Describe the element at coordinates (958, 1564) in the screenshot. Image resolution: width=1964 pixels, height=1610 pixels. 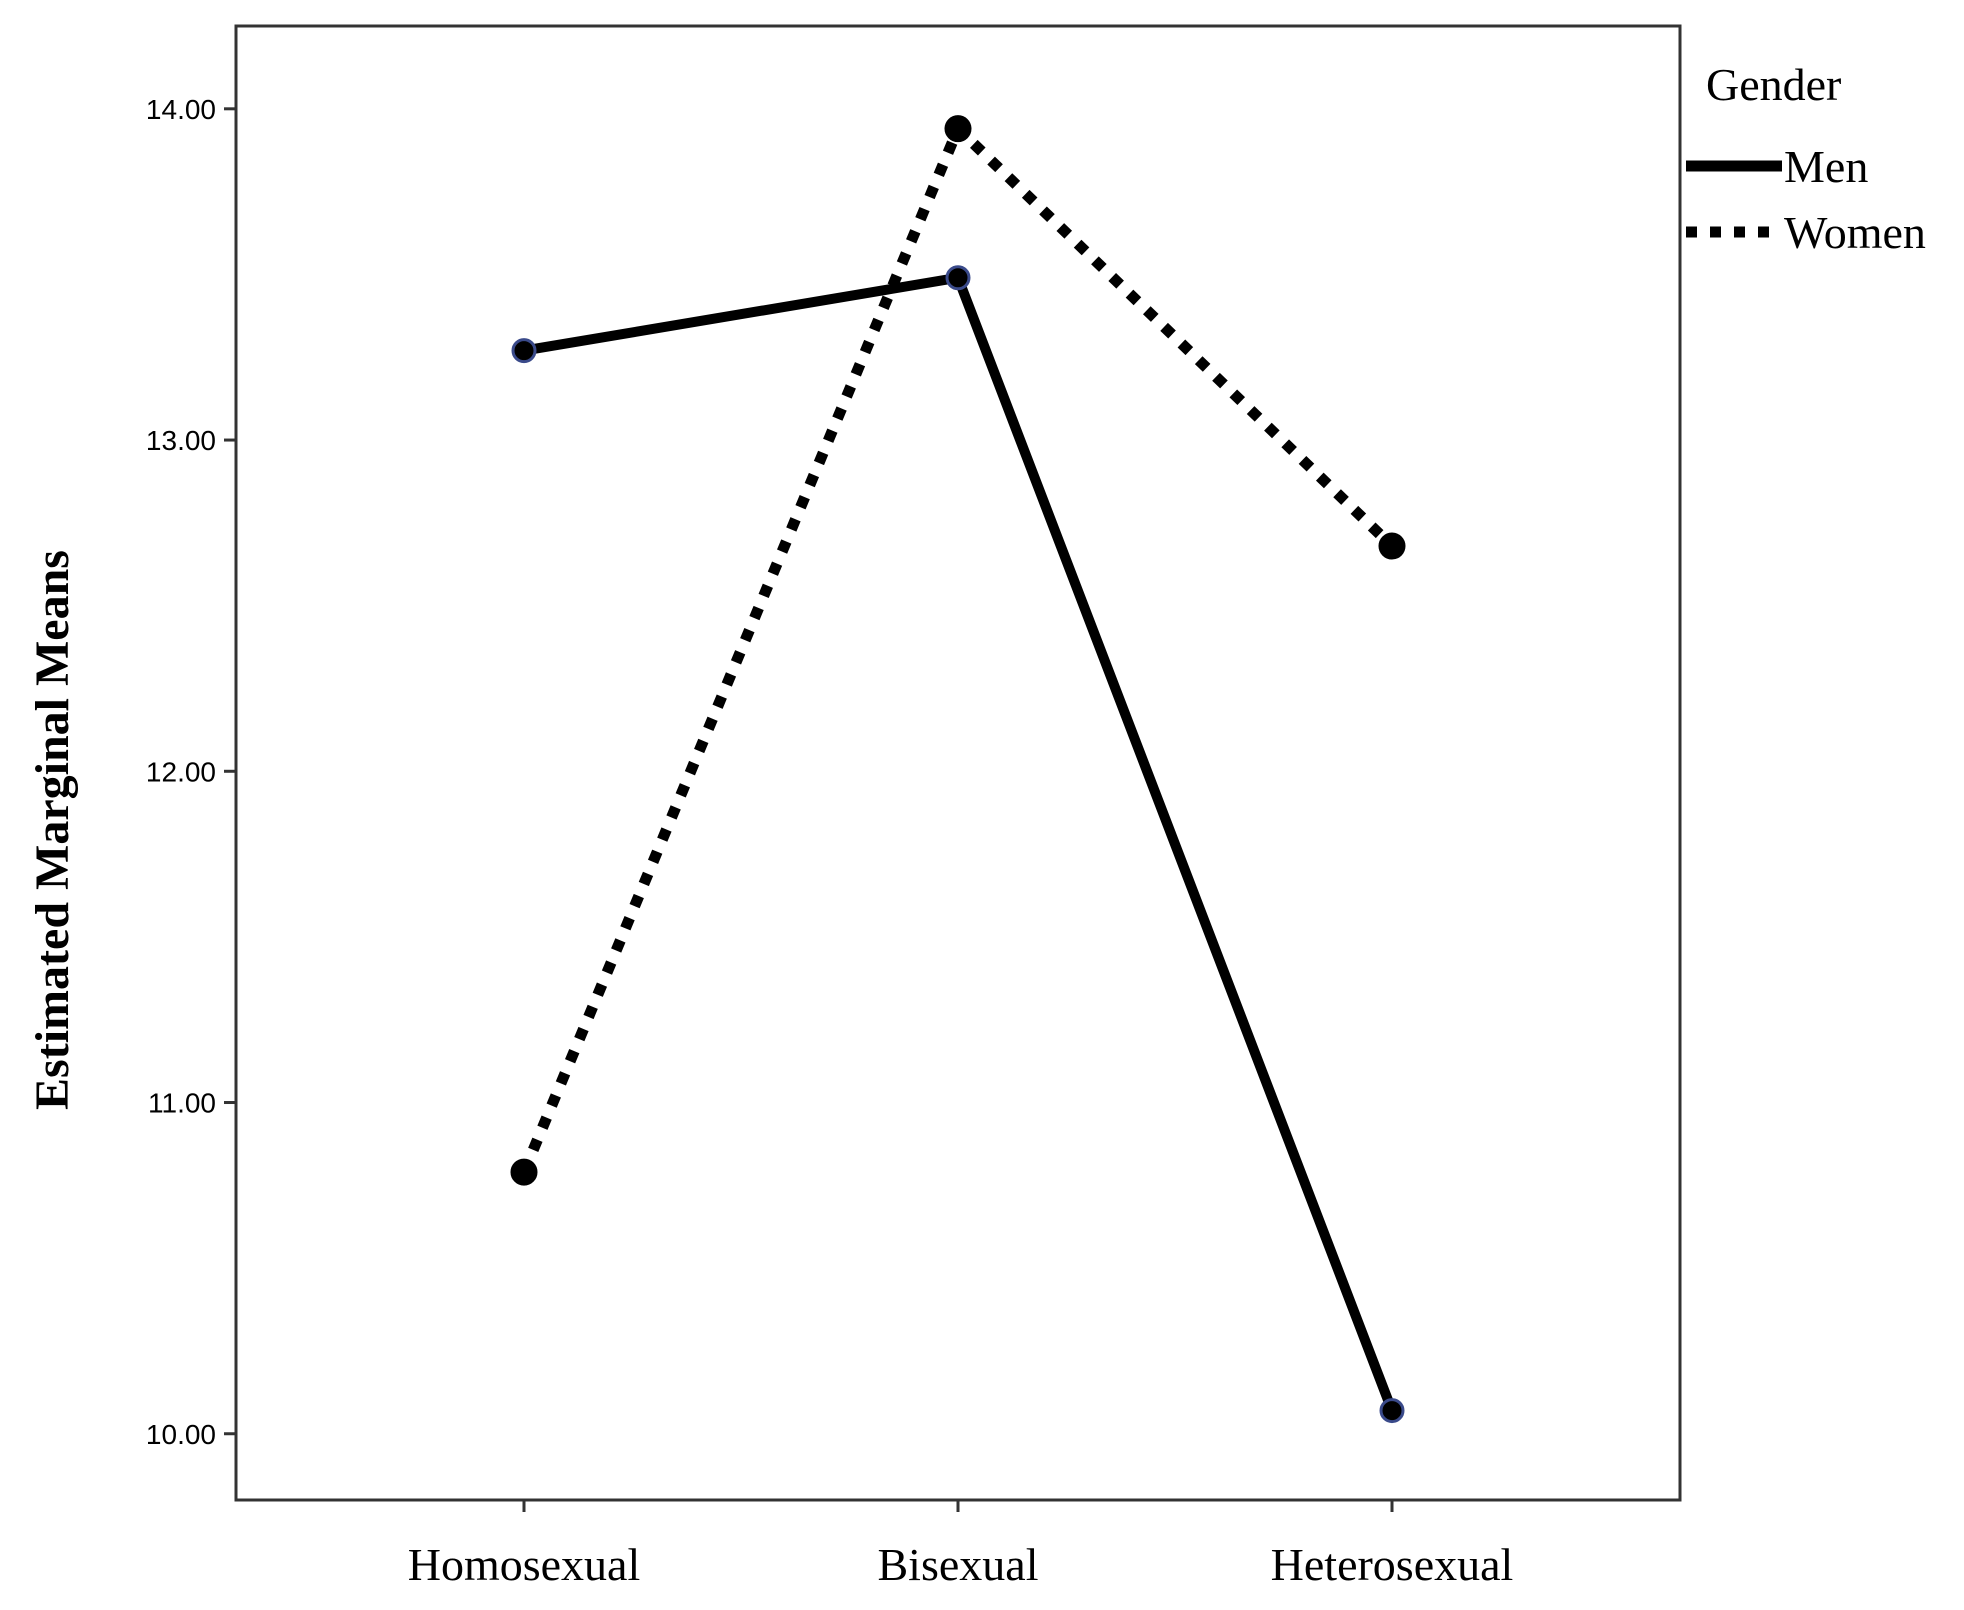
I see `x-tick-label-bisexual: Bisexual` at that location.